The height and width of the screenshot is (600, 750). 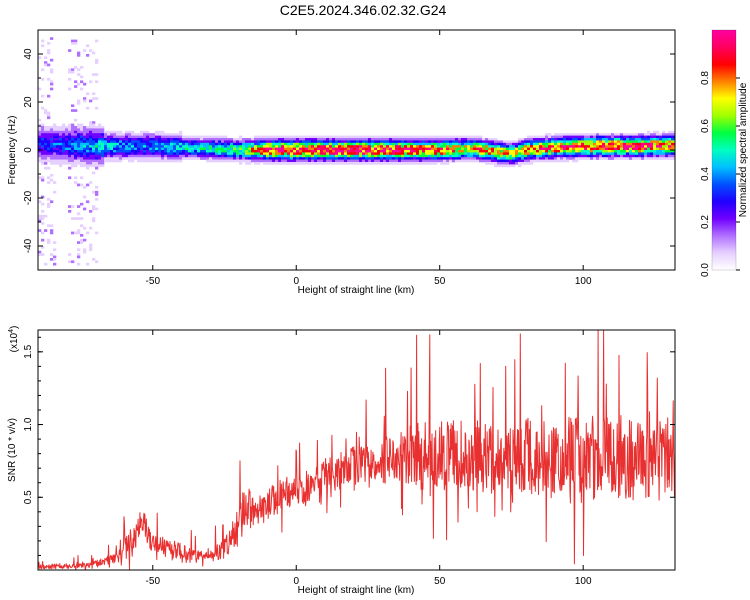 I want to click on spectrogram-y-tick-label: 40, so click(x=28, y=54).